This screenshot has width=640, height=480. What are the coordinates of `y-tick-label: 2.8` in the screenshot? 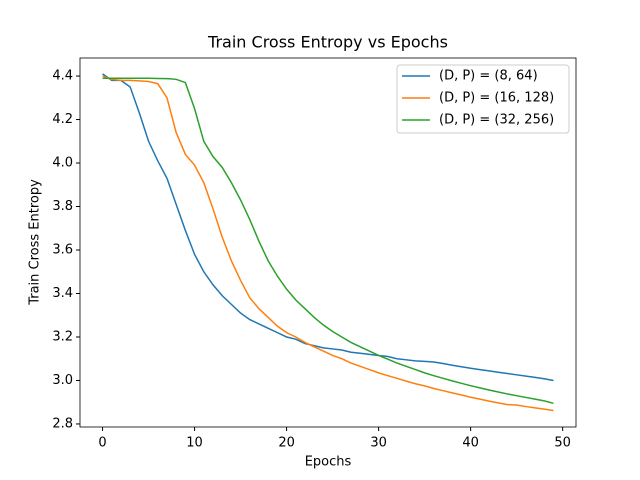 It's located at (62, 423).